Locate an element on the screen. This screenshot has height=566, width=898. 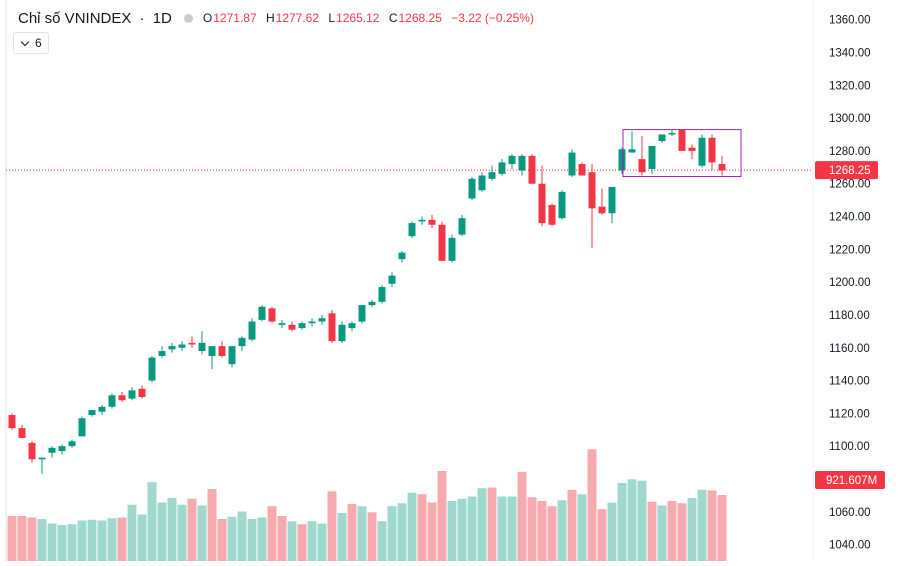
y-tick-label: 1320.00 is located at coordinates (850, 86).